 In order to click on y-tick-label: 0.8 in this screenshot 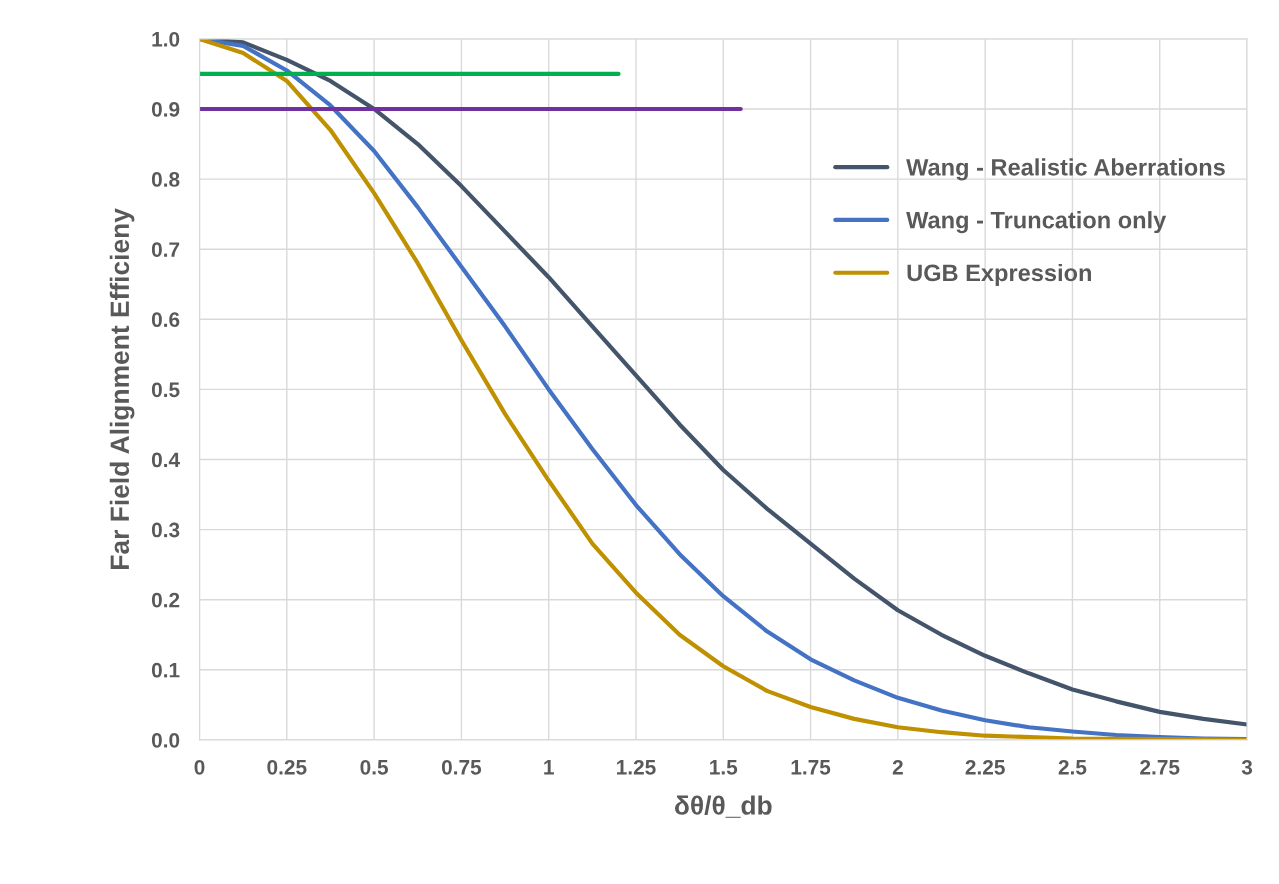, I will do `click(165, 179)`.